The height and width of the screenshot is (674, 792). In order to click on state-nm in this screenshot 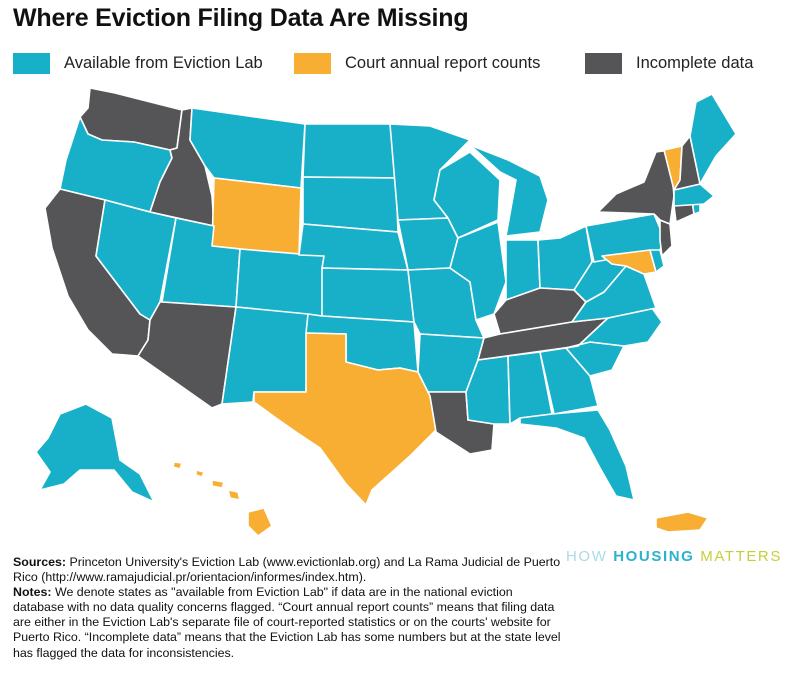, I will do `click(265, 355)`.